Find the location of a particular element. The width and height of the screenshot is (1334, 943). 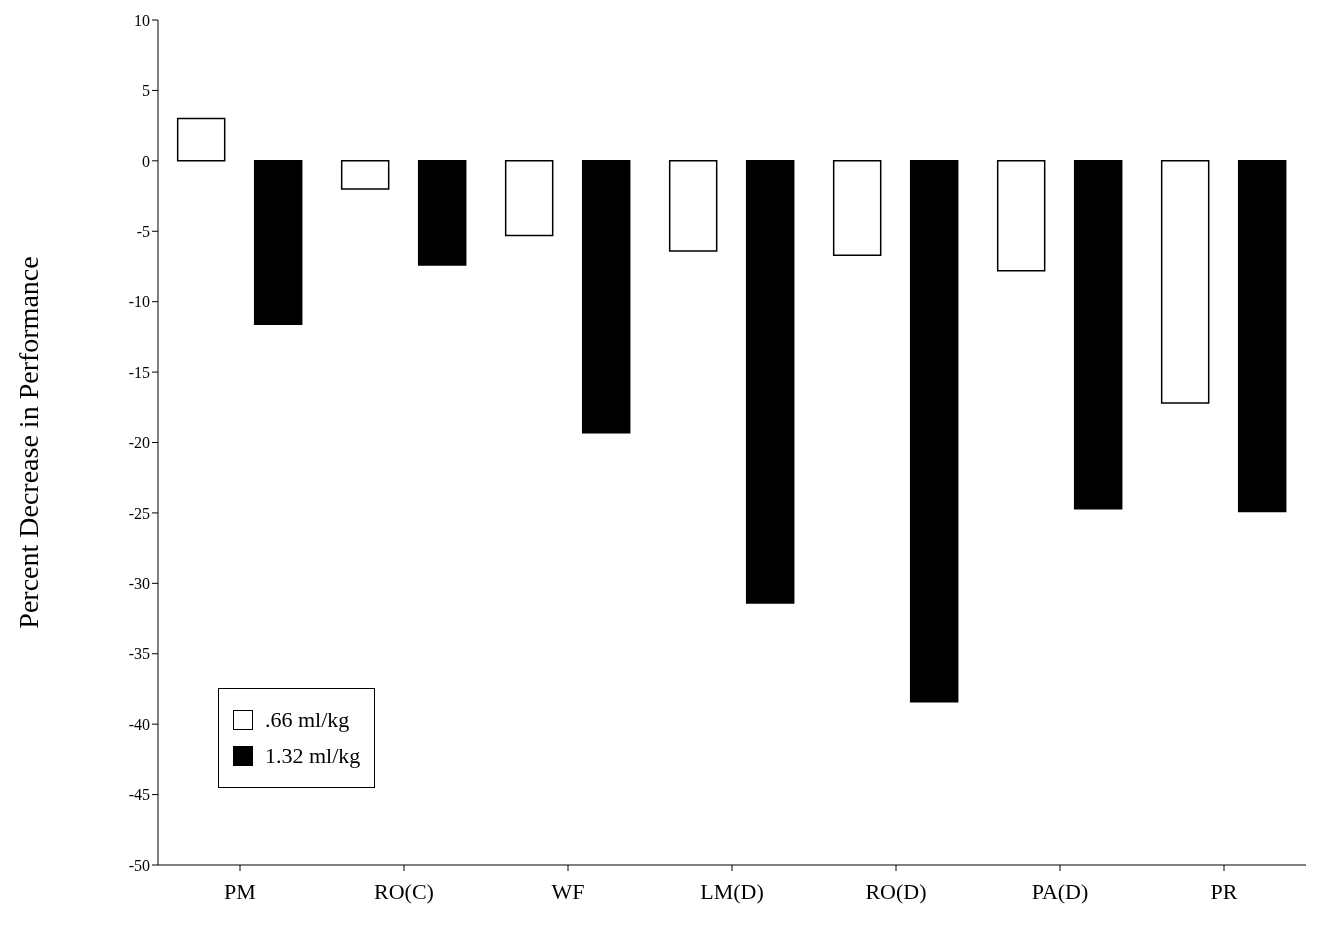

y-tick-label: -20 is located at coordinates (139, 443).